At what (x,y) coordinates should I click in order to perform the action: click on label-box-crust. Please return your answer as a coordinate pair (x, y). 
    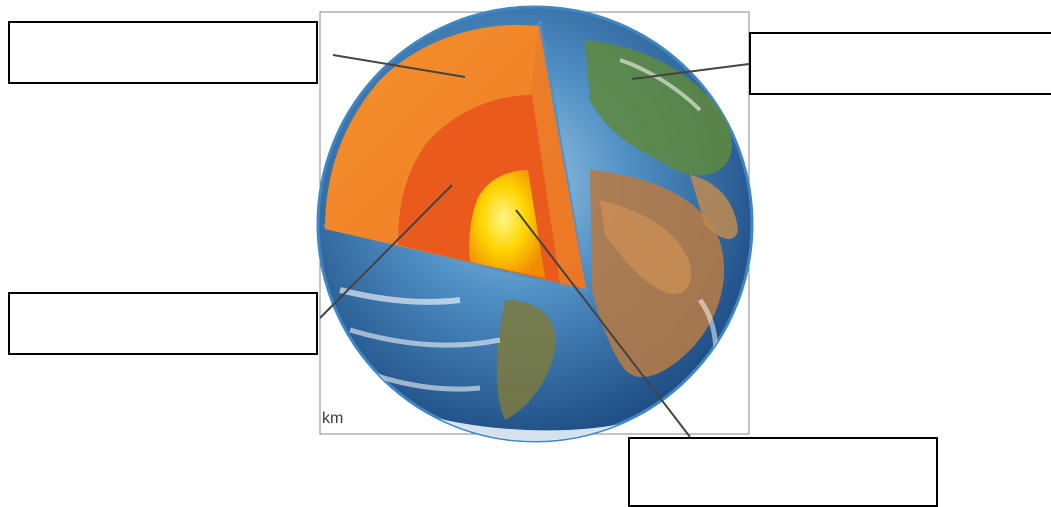
    Looking at the image, I should click on (900, 63).